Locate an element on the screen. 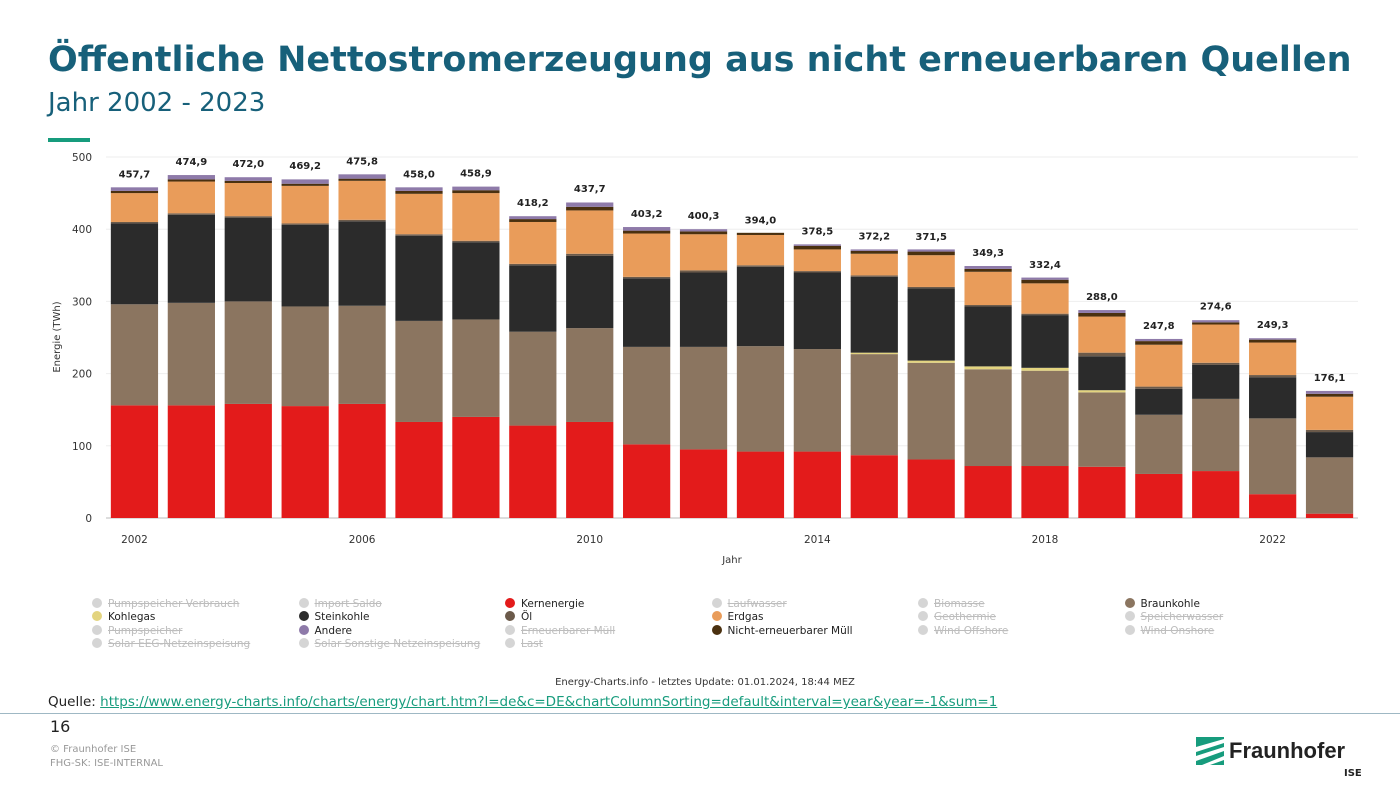 The width and height of the screenshot is (1400, 788). legend-item: Speicherwasser is located at coordinates (1174, 617).